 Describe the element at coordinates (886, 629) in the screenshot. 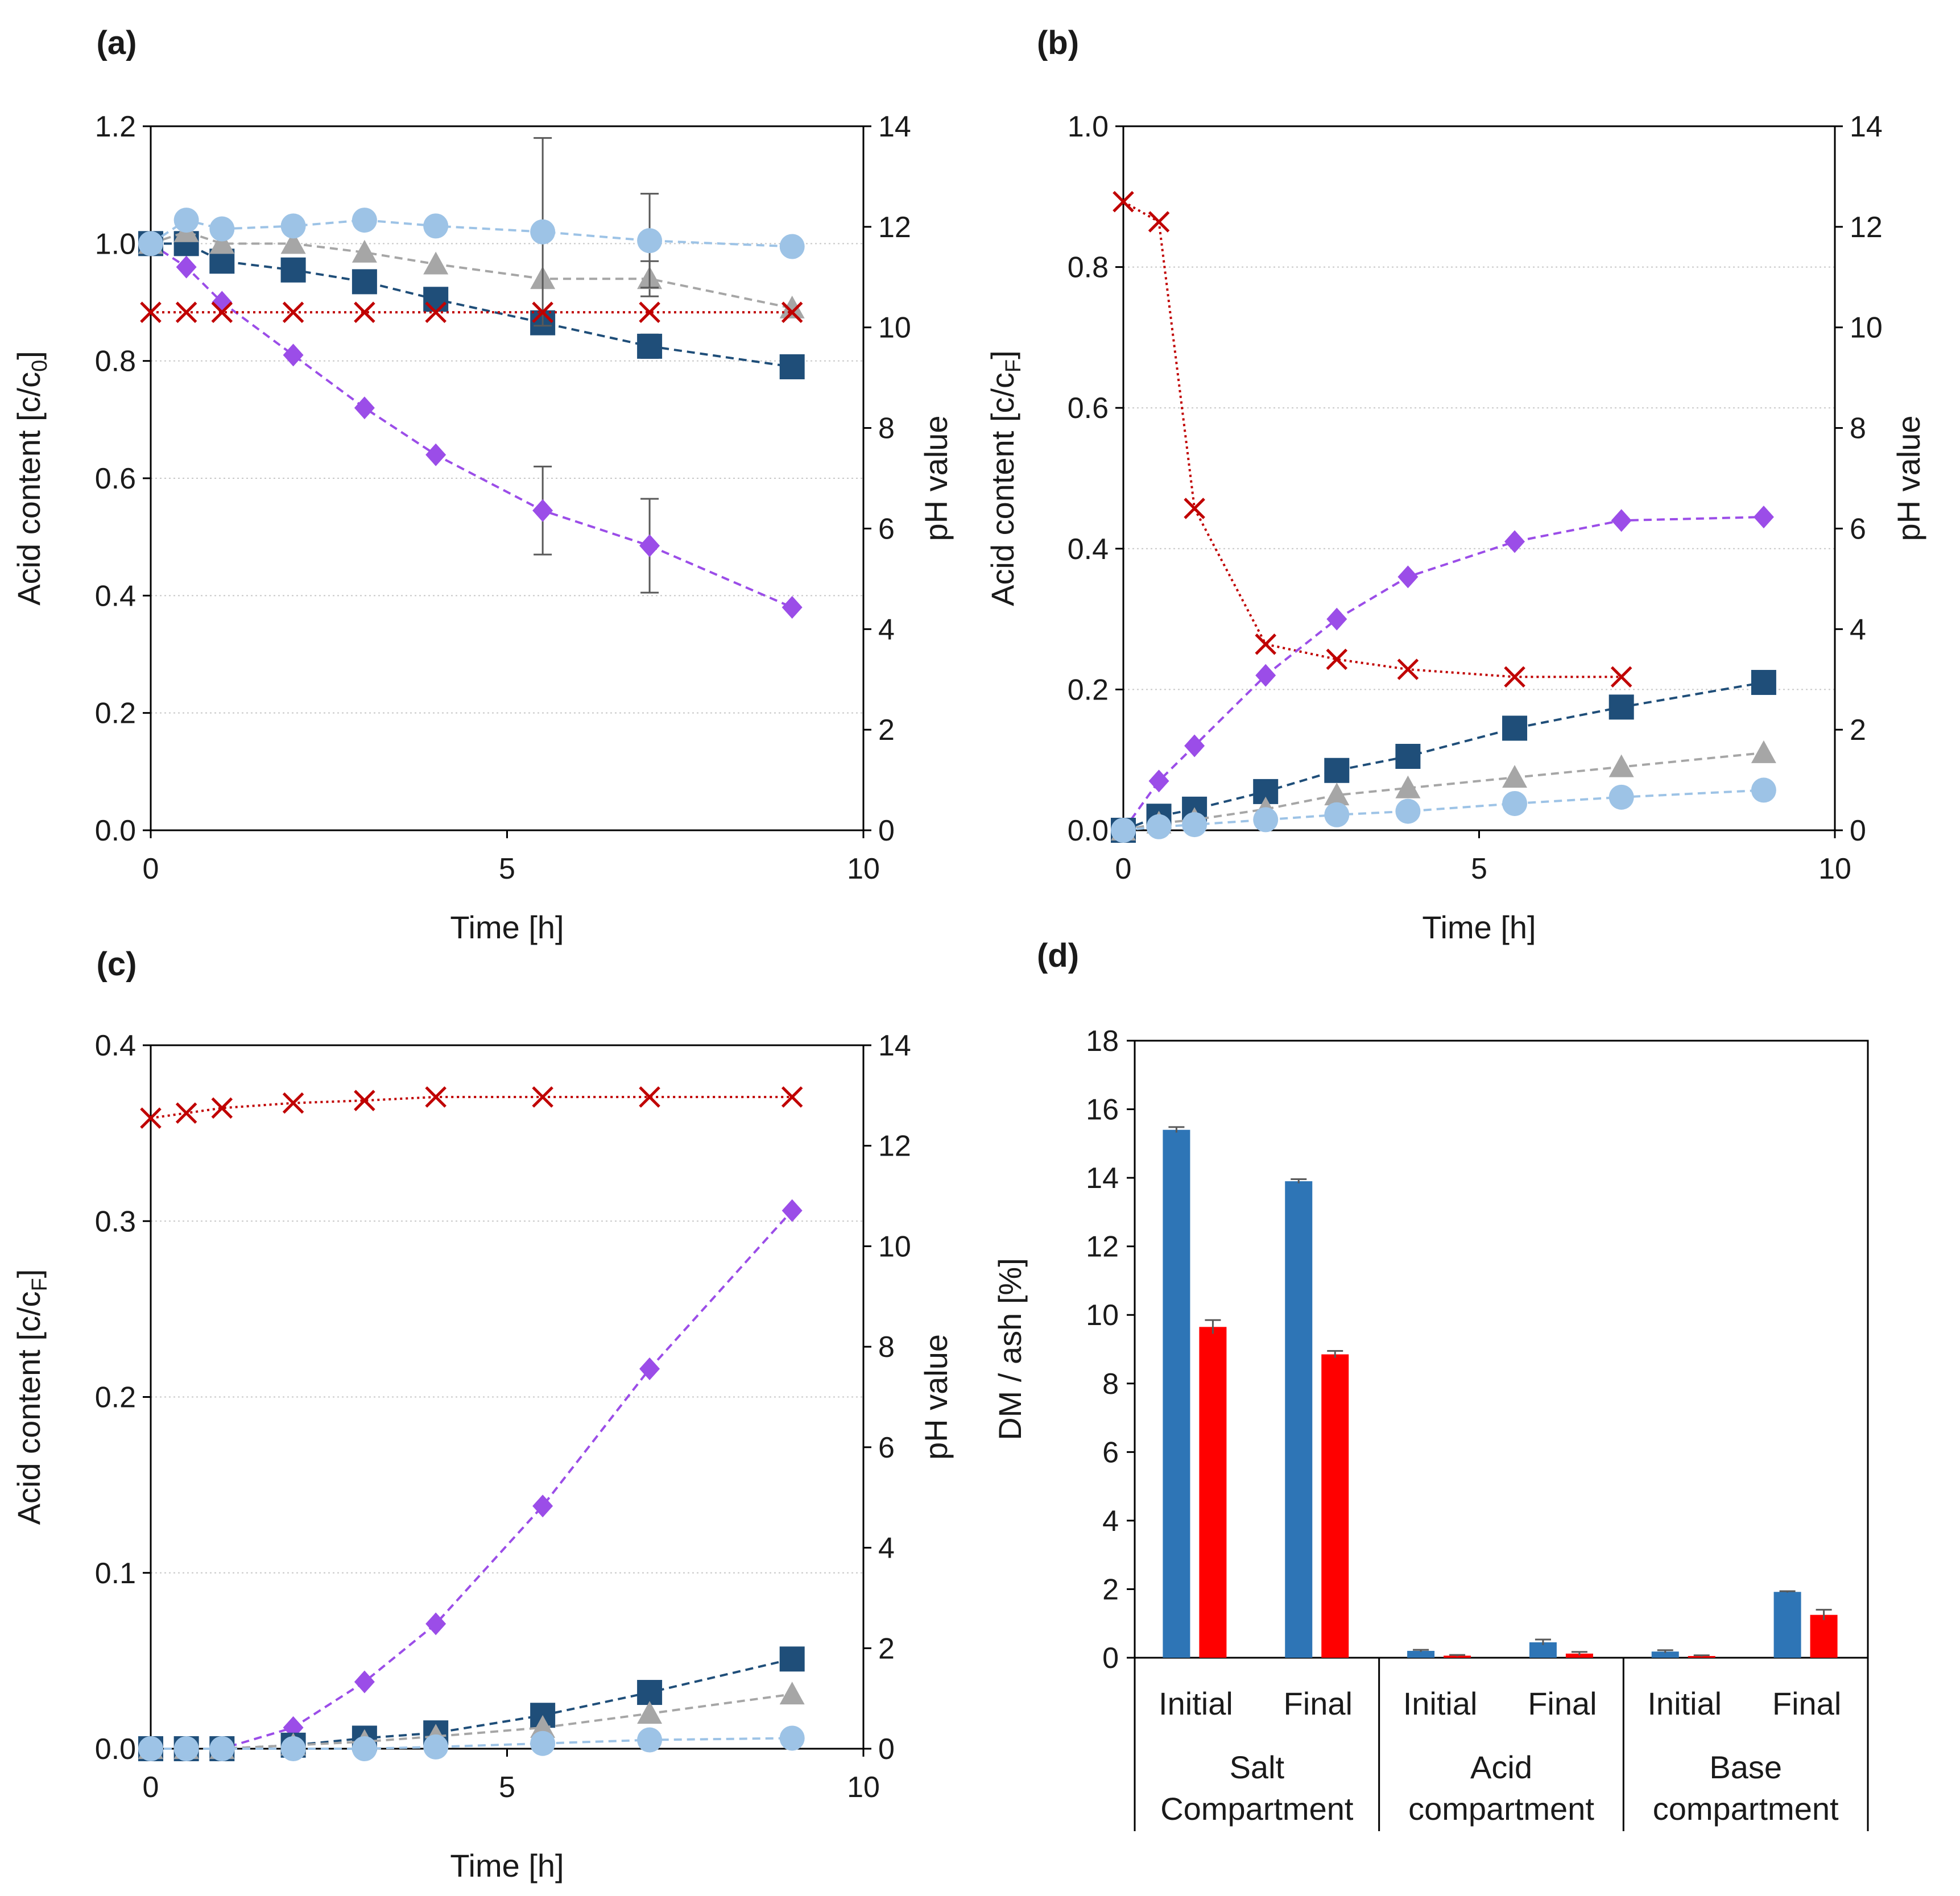

I see `y2-tick-label: 4` at that location.